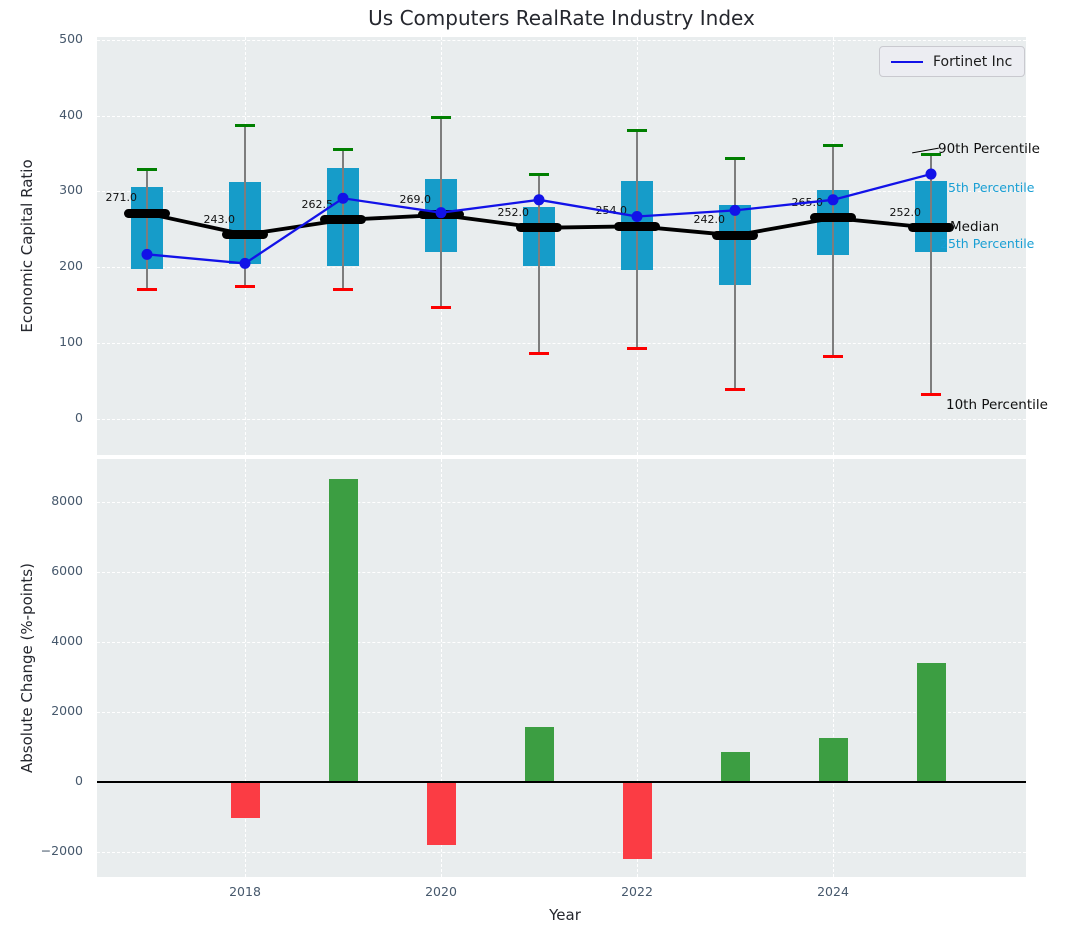  What do you see at coordinates (973, 61) in the screenshot?
I see `legend-label: Fortinet Inc` at bounding box center [973, 61].